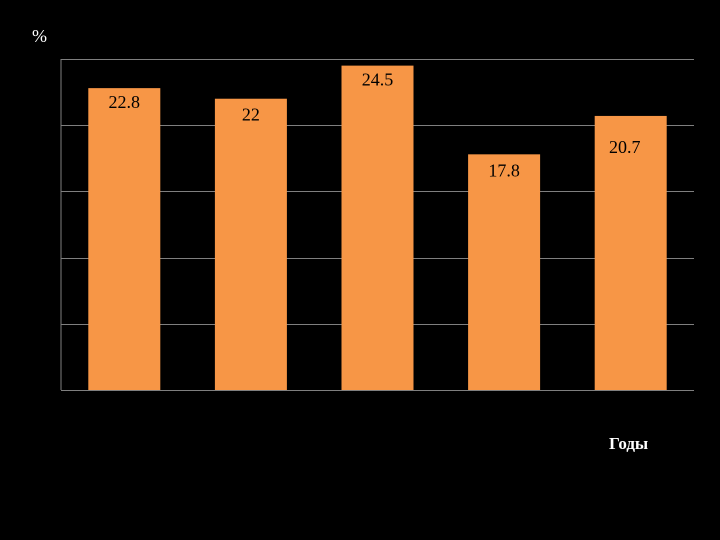 The image size is (720, 540). What do you see at coordinates (378, 80) in the screenshot?
I see `data-label: 24.5` at bounding box center [378, 80].